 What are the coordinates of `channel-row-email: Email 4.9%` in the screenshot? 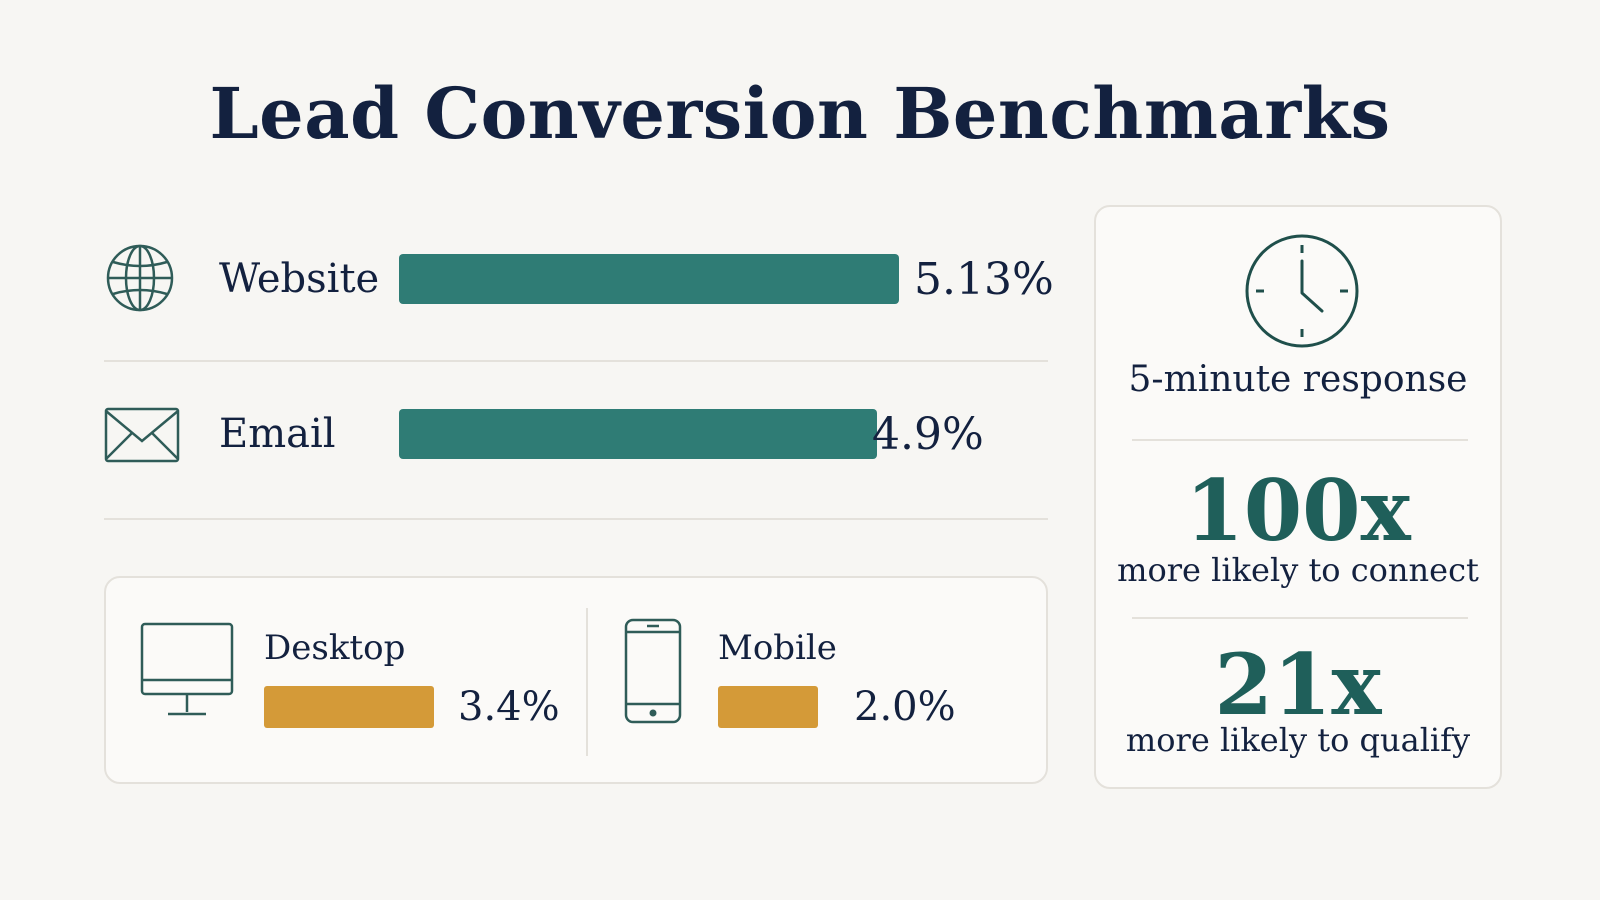 It's located at (576, 433).